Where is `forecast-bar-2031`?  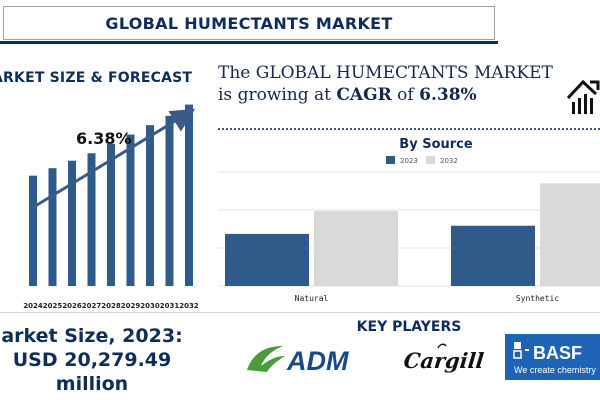
forecast-bar-2031 is located at coordinates (169, 200).